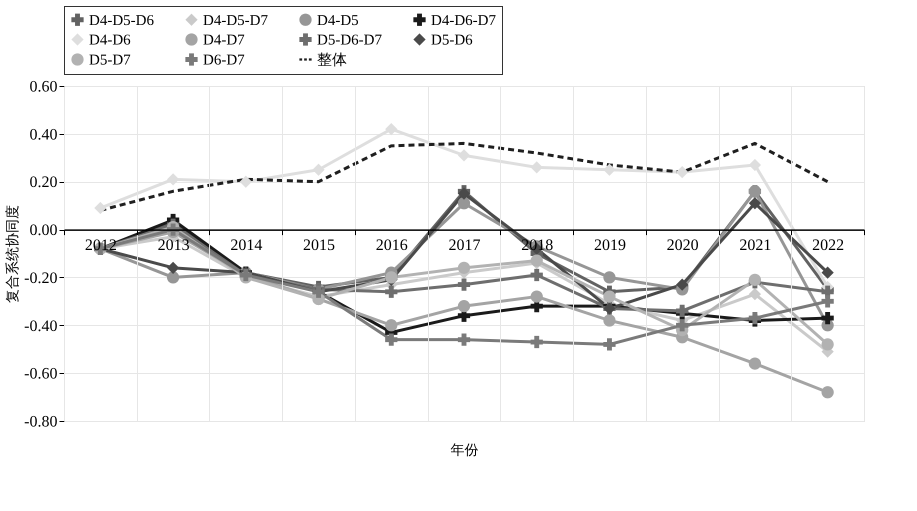 The height and width of the screenshot is (511, 917). What do you see at coordinates (828, 245) in the screenshot?
I see `x-tick-label: 2022` at bounding box center [828, 245].